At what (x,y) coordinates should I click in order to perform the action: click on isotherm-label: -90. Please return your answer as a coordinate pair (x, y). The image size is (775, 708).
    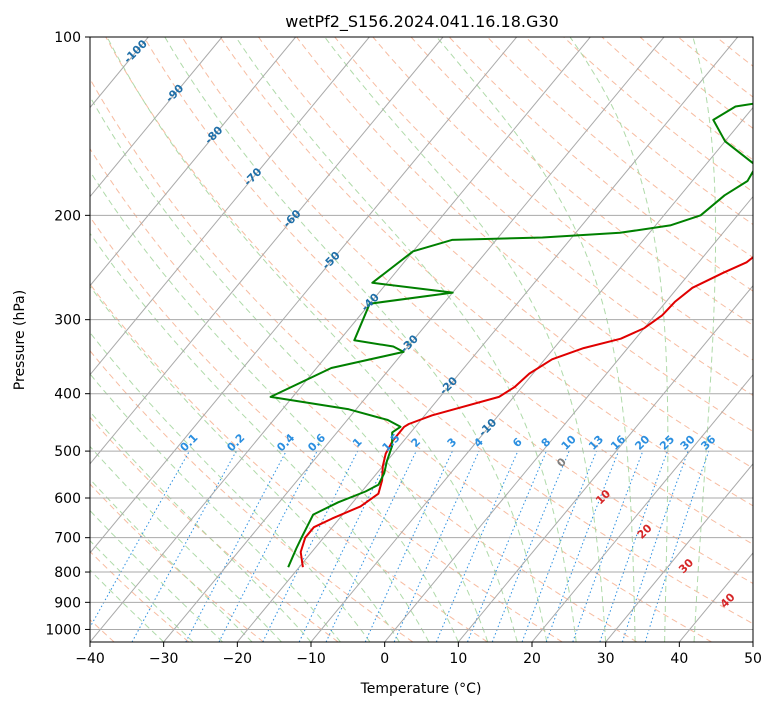
    Looking at the image, I should click on (174, 93).